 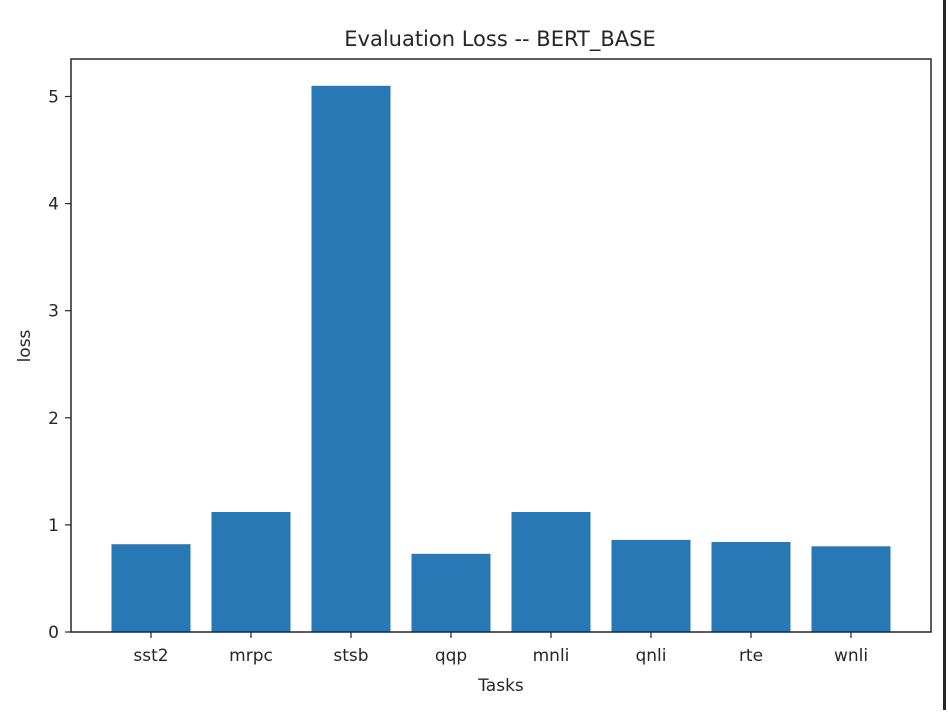 What do you see at coordinates (500, 649) in the screenshot?
I see `x-axis: sst2 mrpc stsb qqp mnli qnli rte wnli` at bounding box center [500, 649].